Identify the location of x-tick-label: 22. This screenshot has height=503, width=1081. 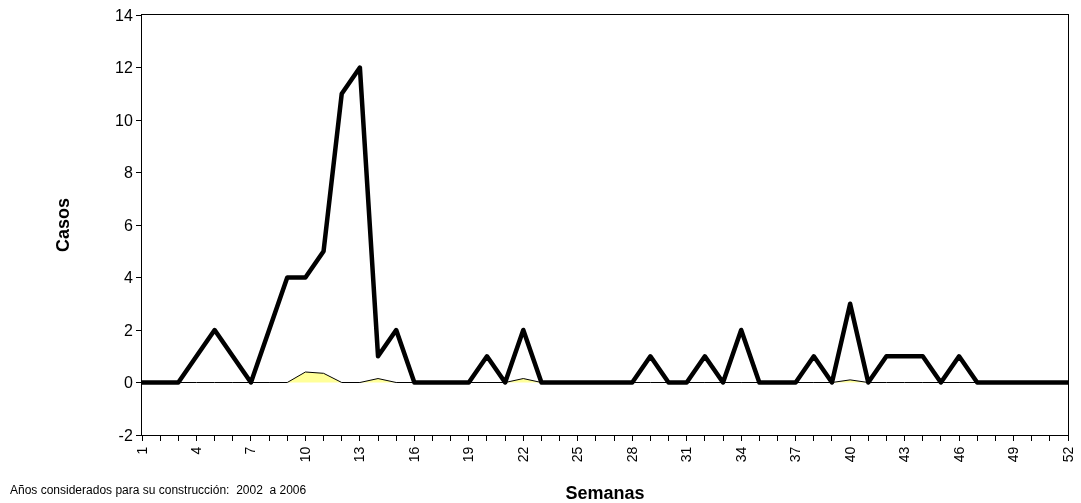
(522, 454).